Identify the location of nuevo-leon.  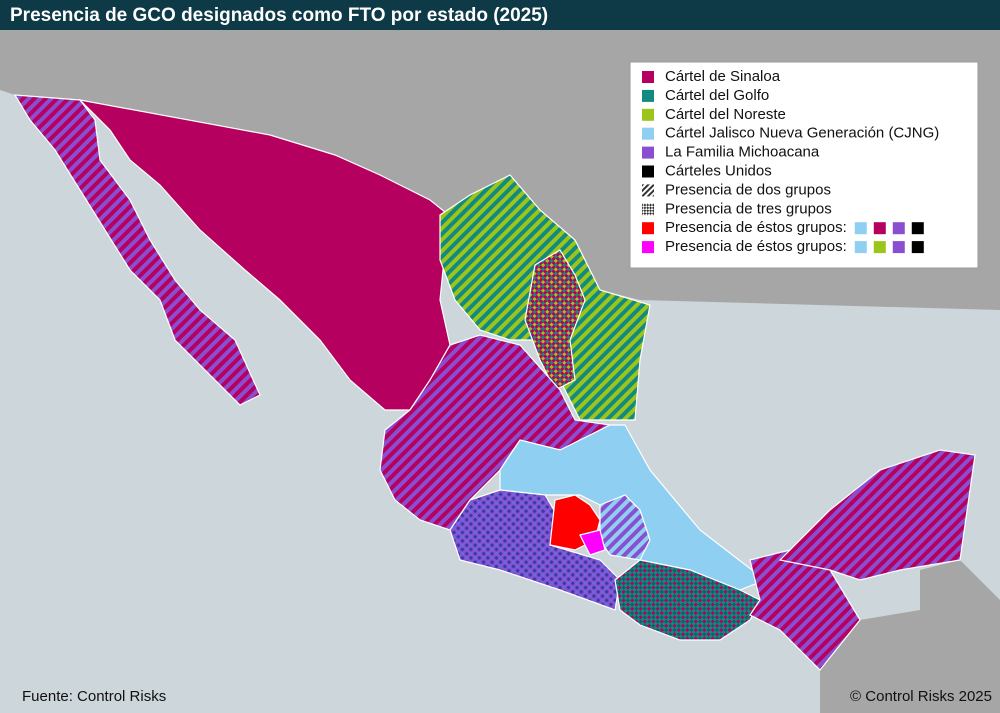
(555, 320).